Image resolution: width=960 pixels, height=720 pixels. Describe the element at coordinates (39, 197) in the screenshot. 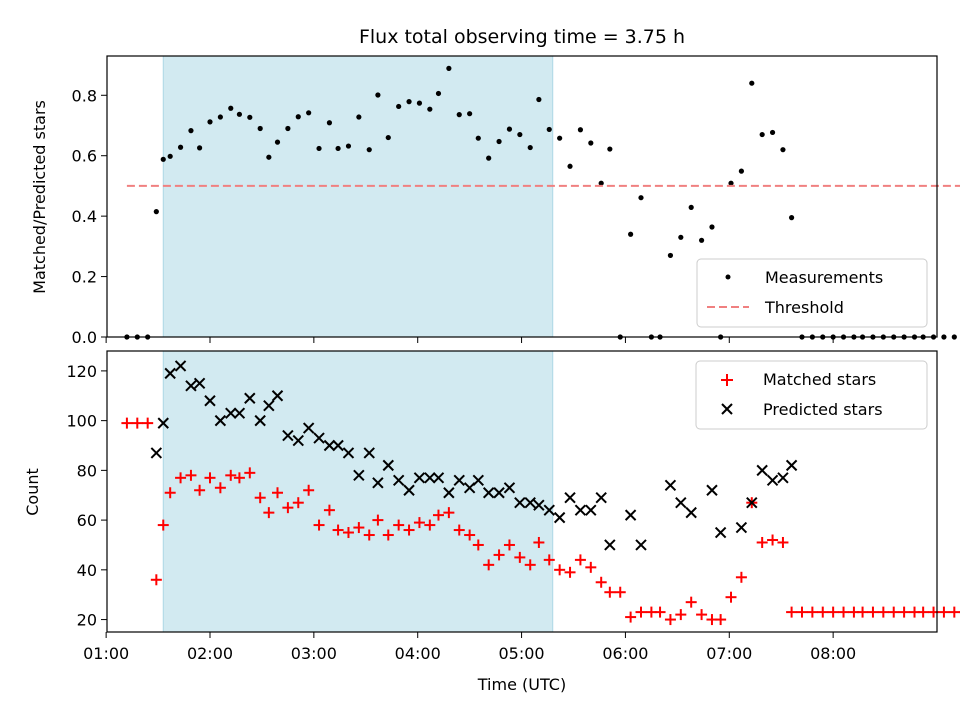

I see `top-y-axis-label: Matched/Predicted stars` at that location.